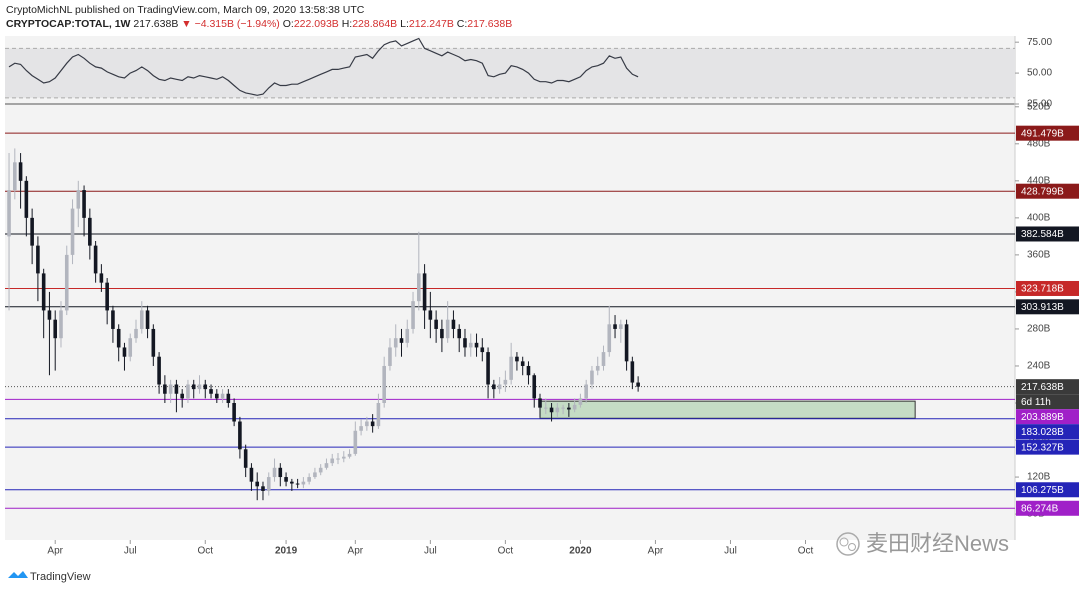 The height and width of the screenshot is (593, 1080). I want to click on symbol: CRYPTOCAP:TOTAL, 1W, so click(68, 24).